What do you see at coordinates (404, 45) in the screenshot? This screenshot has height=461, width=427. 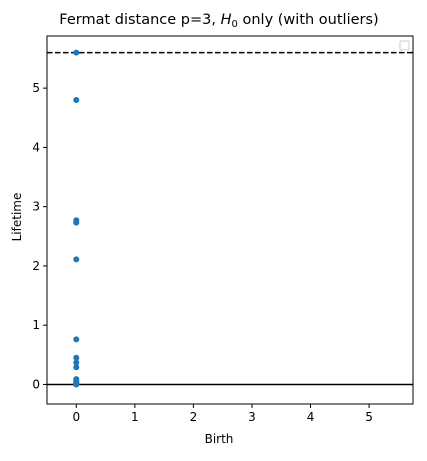 I see `legend-box` at bounding box center [404, 45].